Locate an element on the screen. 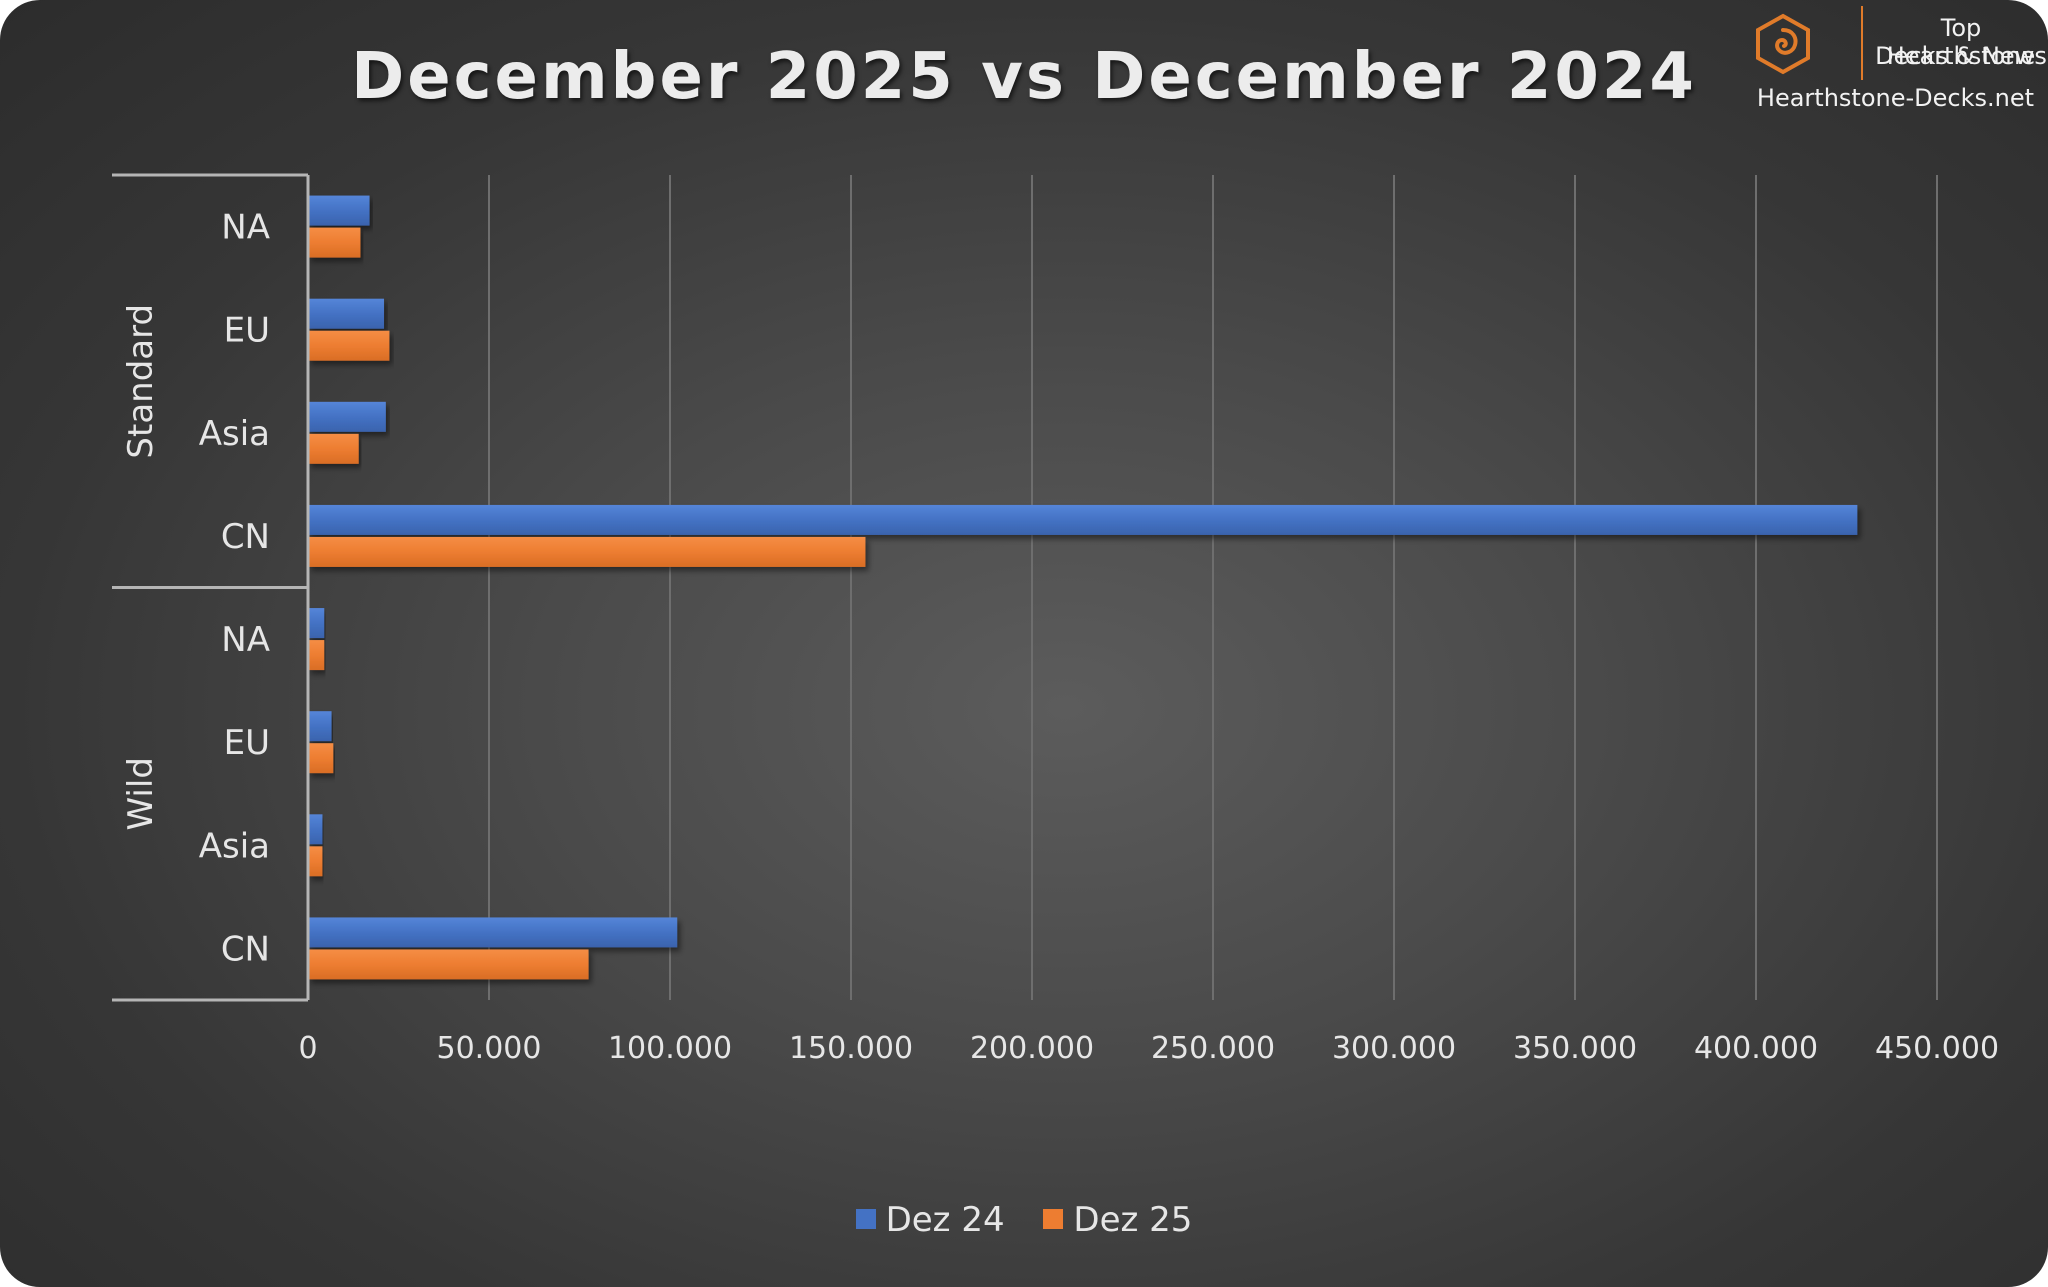 The image size is (2048, 1287). x-tick-label: 350.000 is located at coordinates (1575, 1048).